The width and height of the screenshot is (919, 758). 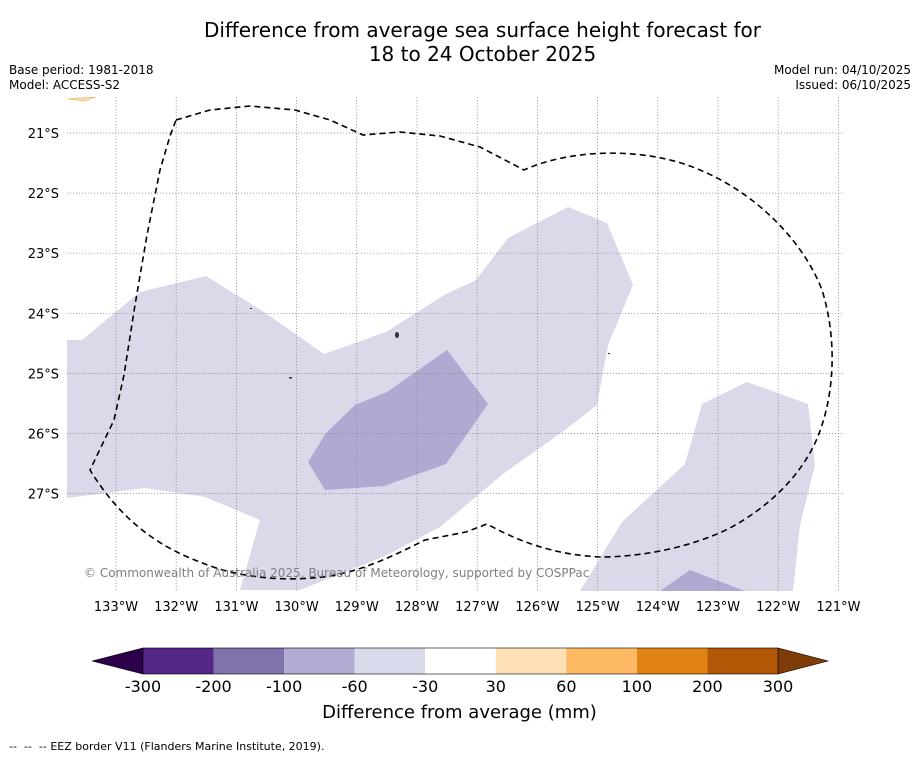 What do you see at coordinates (566, 686) in the screenshot?
I see `colorbar-tick-label: 60` at bounding box center [566, 686].